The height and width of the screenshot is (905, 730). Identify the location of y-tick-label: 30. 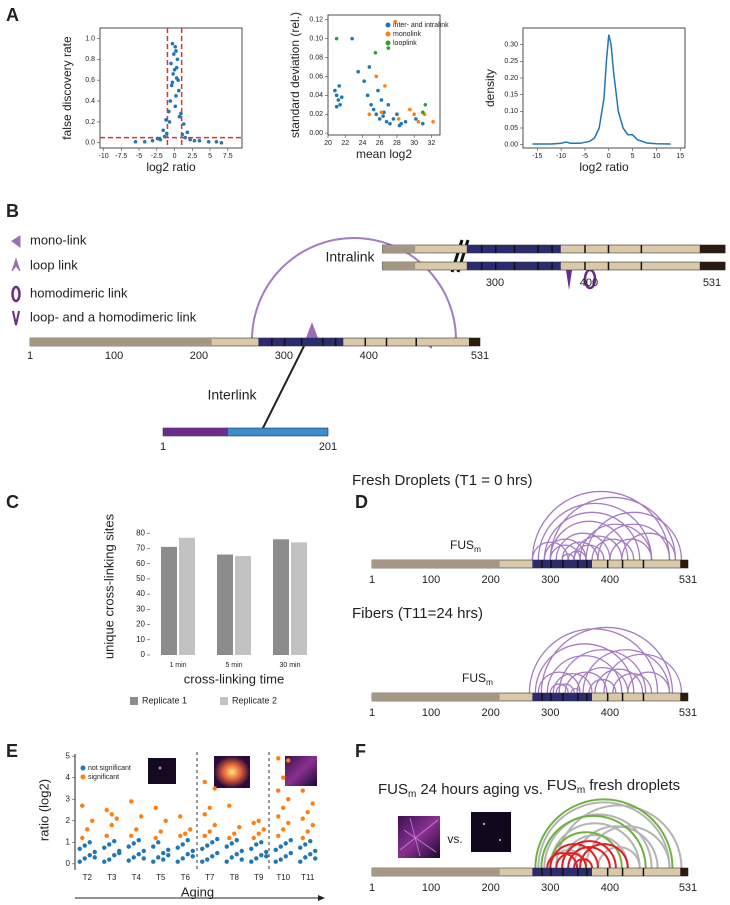
(140, 608).